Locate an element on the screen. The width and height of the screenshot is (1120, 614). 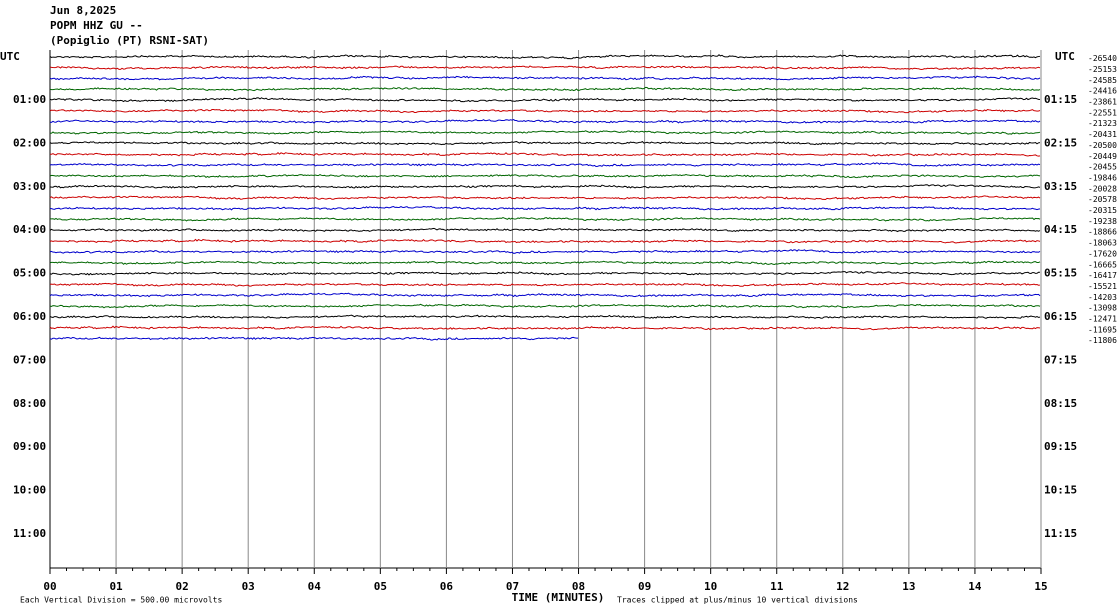
trace-offset-label: -18866 is located at coordinates (1102, 232).